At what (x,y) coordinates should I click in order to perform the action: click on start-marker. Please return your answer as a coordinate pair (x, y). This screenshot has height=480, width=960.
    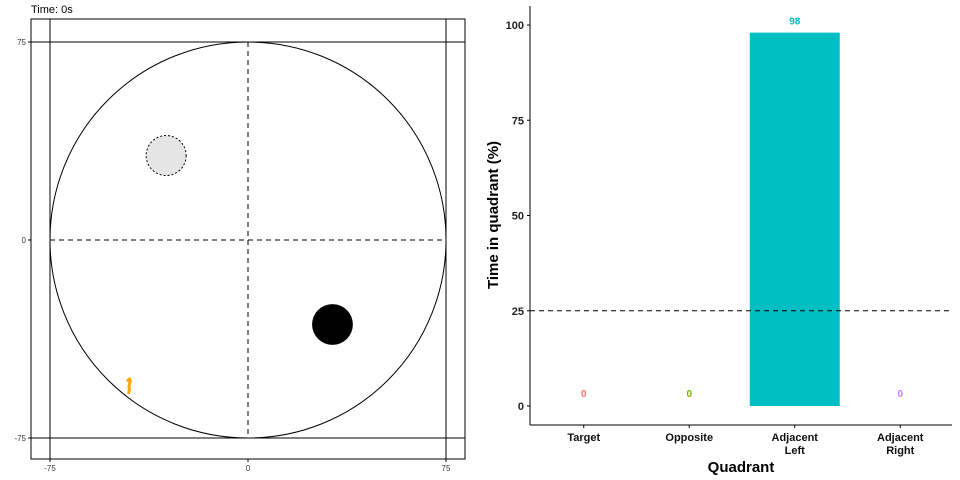
    Looking at the image, I should click on (332, 324).